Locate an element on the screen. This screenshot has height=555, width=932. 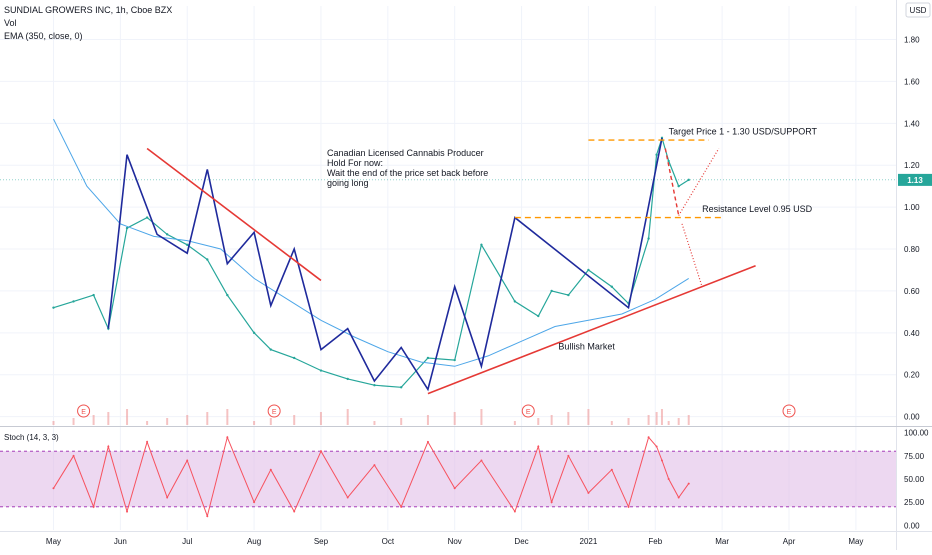
note-text-line: going long is located at coordinates (348, 183).